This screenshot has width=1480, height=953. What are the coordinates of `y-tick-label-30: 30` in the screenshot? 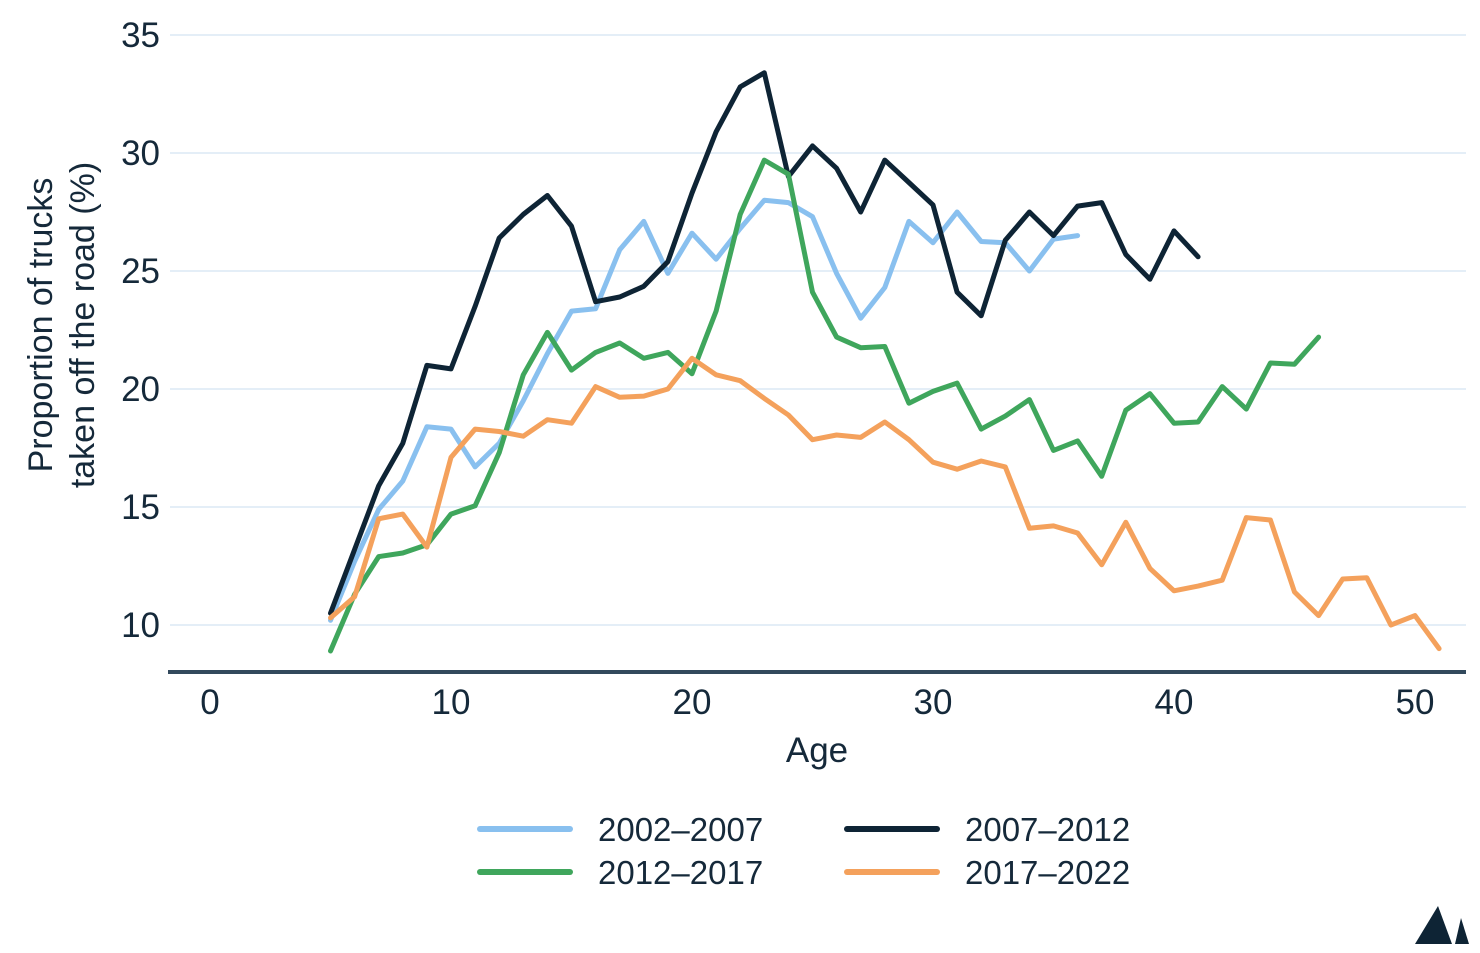 It's located at (140, 153).